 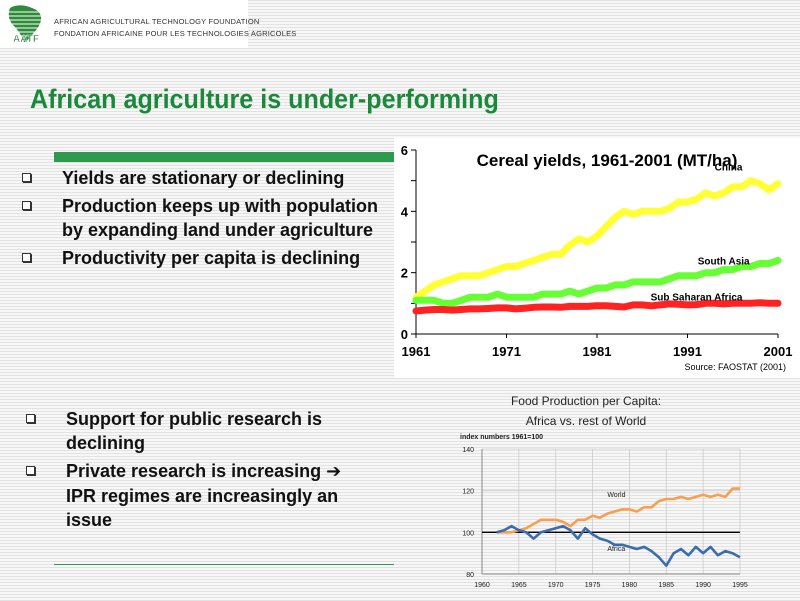 What do you see at coordinates (404, 273) in the screenshot?
I see `y-tick-label: 2` at bounding box center [404, 273].